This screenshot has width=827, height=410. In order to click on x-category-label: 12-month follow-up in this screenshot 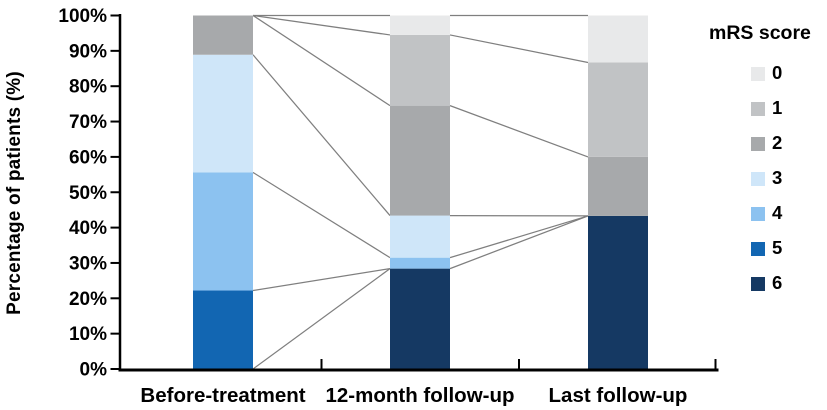, I will do `click(419, 395)`.